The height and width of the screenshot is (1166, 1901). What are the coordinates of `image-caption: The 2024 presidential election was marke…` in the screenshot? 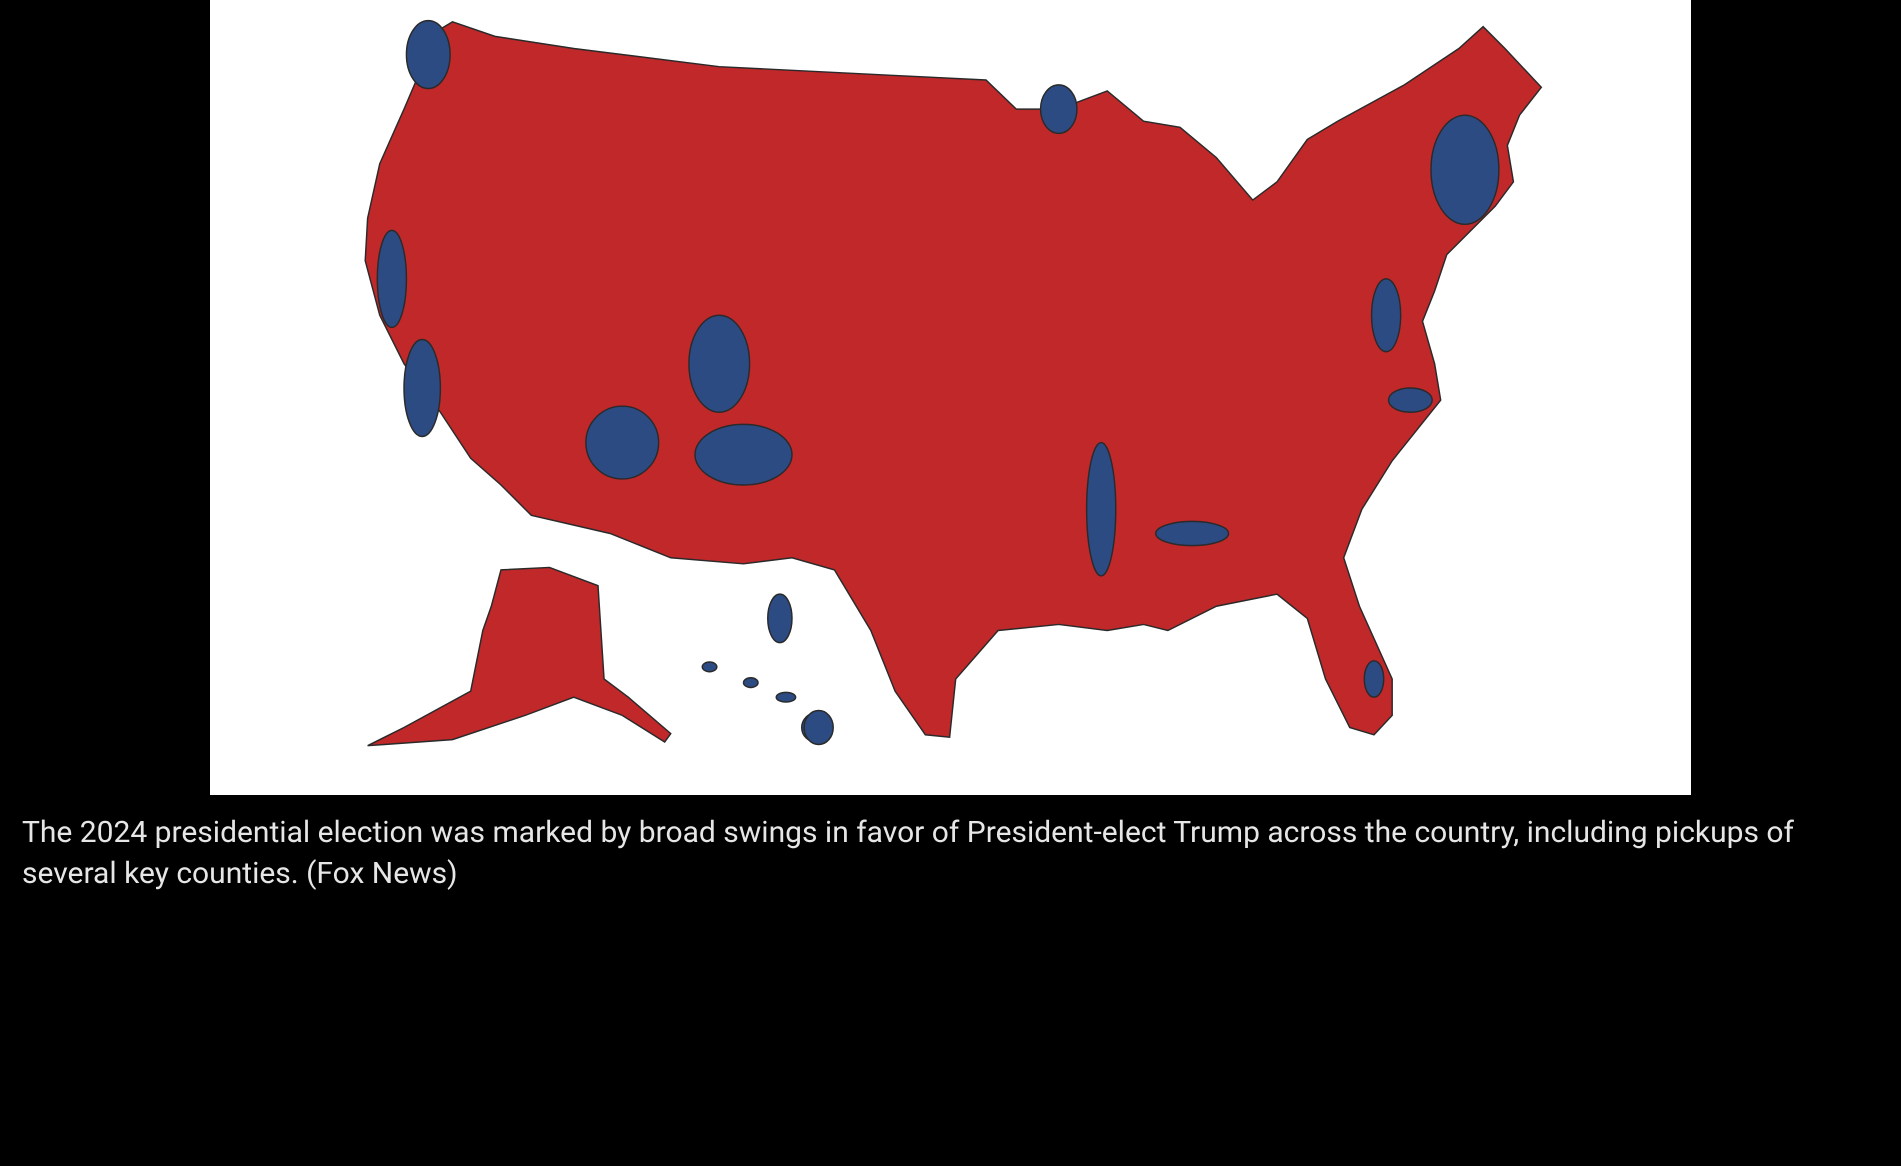 It's located at (908, 853).